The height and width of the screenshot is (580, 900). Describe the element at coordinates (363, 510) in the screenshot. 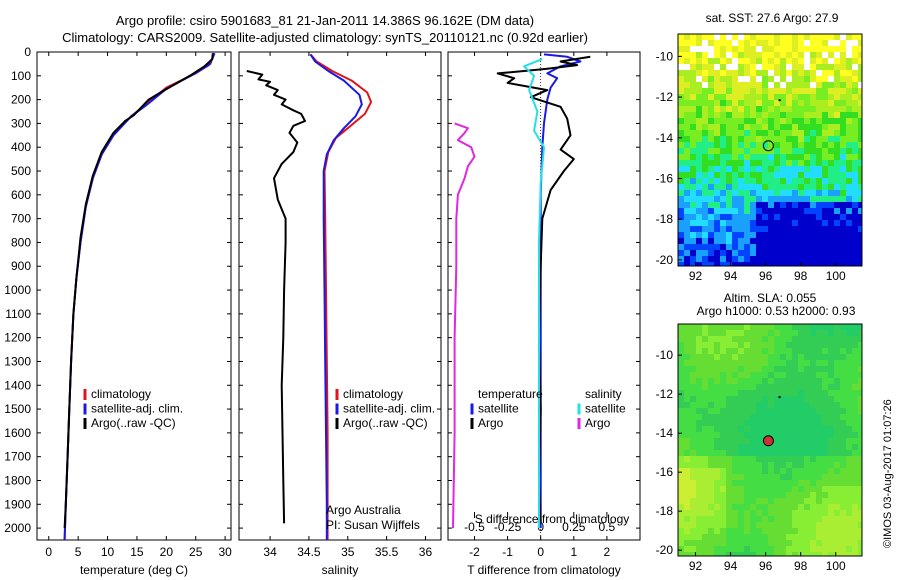

I see `annotation-text: Argo Australia` at that location.